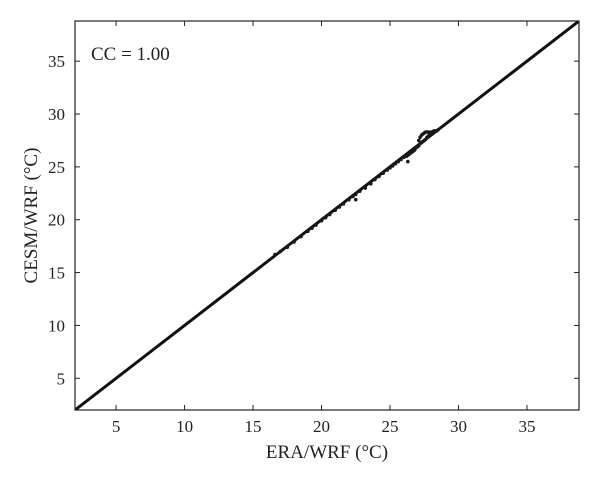 The height and width of the screenshot is (482, 600). I want to click on x-tick-label: 30, so click(458, 426).